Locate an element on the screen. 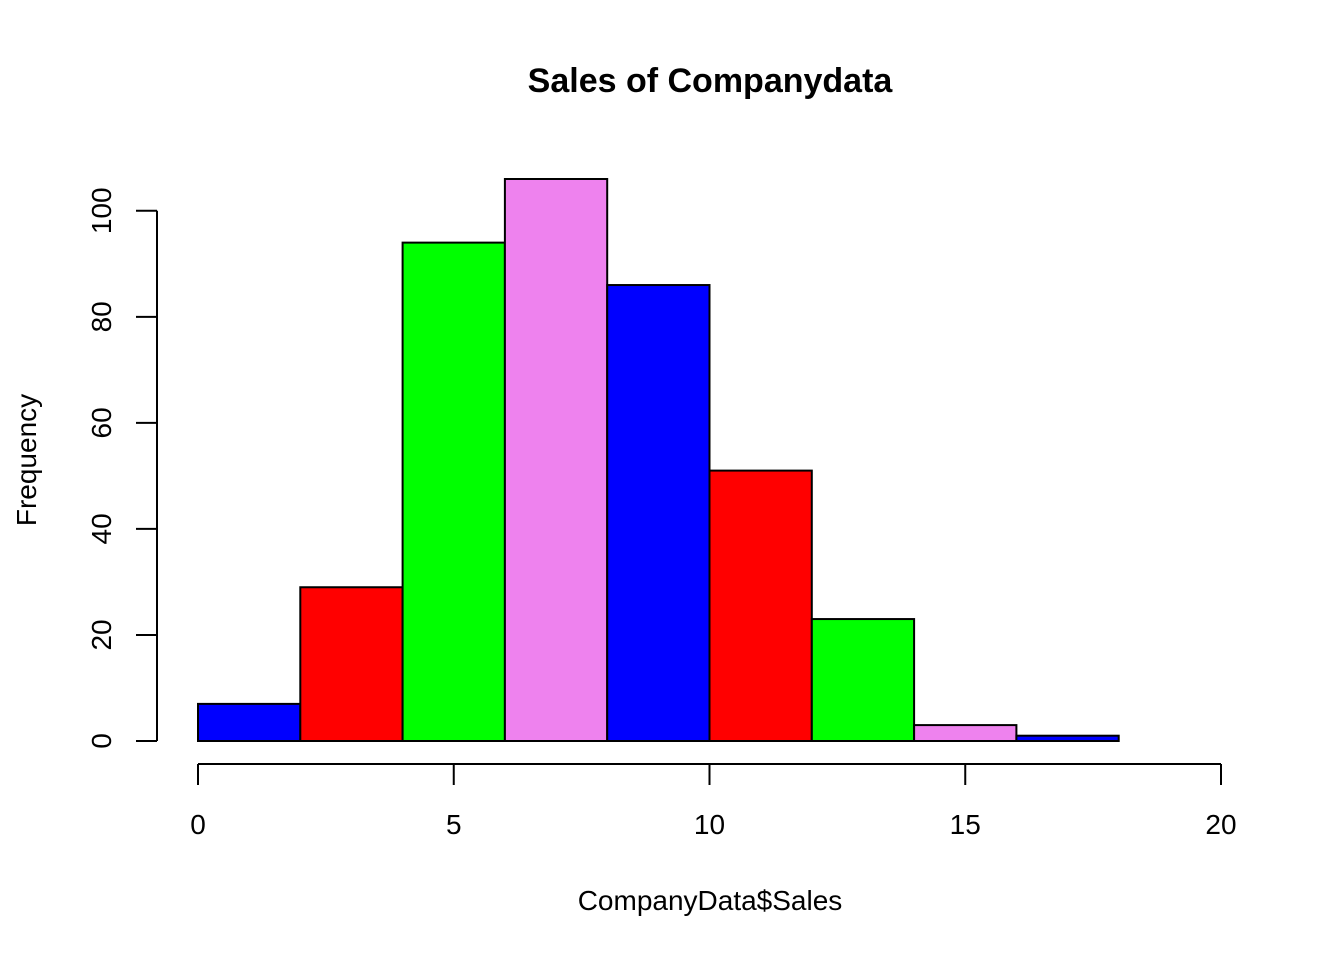  chart-title: Sales of Companydata is located at coordinates (711, 81).